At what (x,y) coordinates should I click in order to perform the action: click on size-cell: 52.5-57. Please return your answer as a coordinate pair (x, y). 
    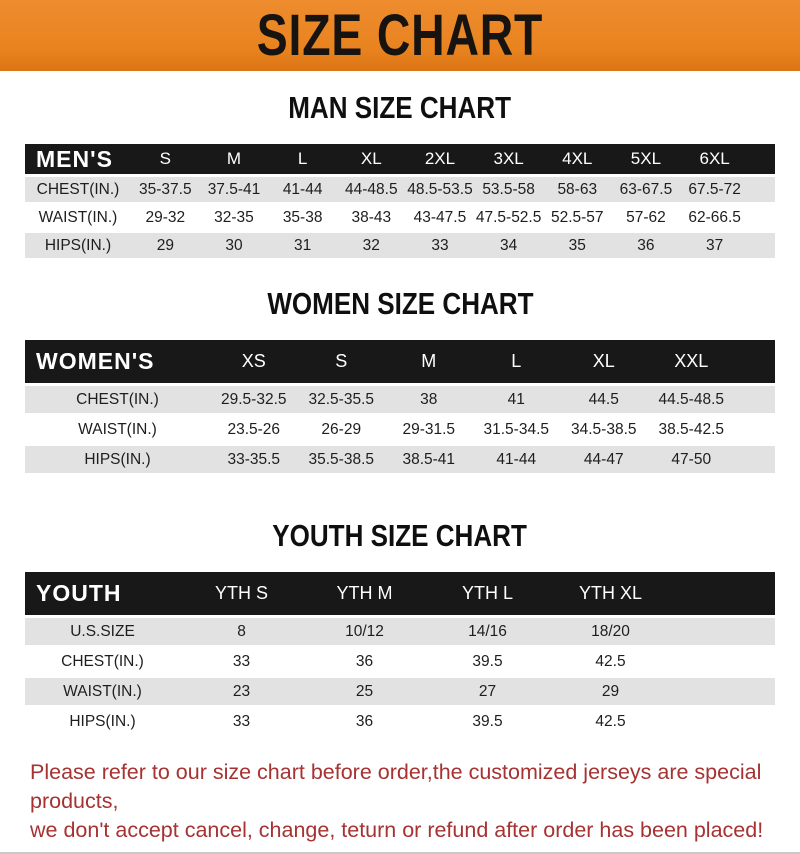
    Looking at the image, I should click on (577, 217).